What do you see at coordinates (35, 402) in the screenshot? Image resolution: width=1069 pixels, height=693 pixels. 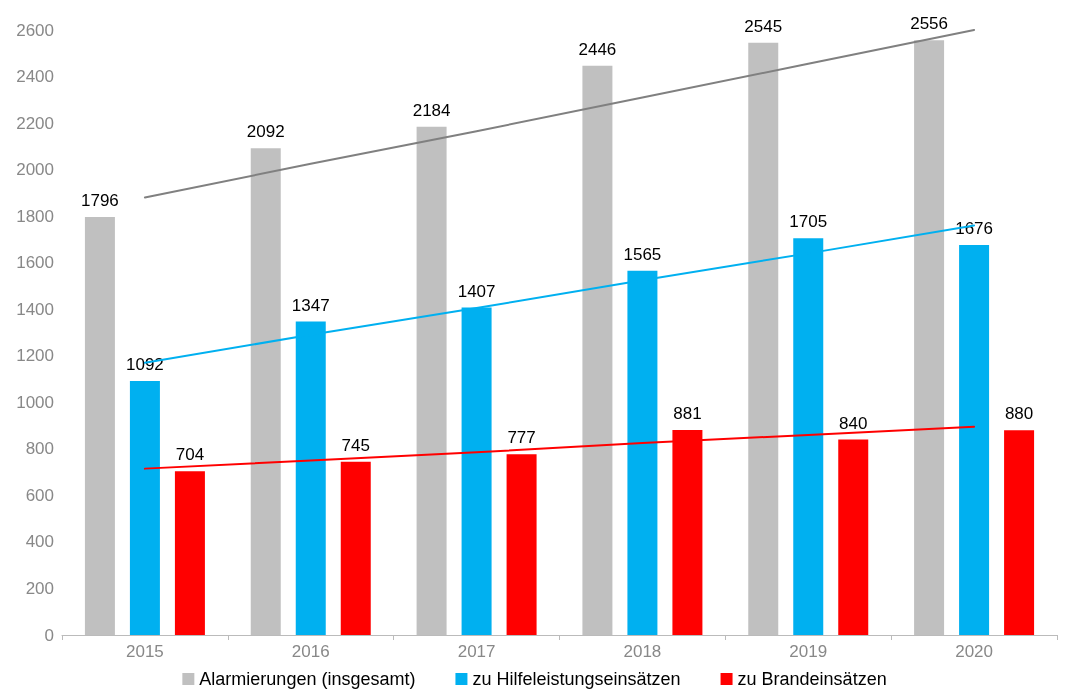 I see `y-tick-label: 1000` at bounding box center [35, 402].